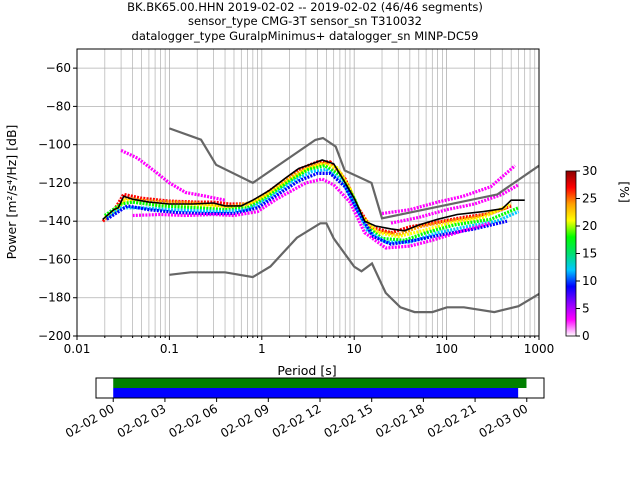  What do you see at coordinates (452, 420) in the screenshot?
I see `timeline-tick-label: 02-02 21` at bounding box center [452, 420].